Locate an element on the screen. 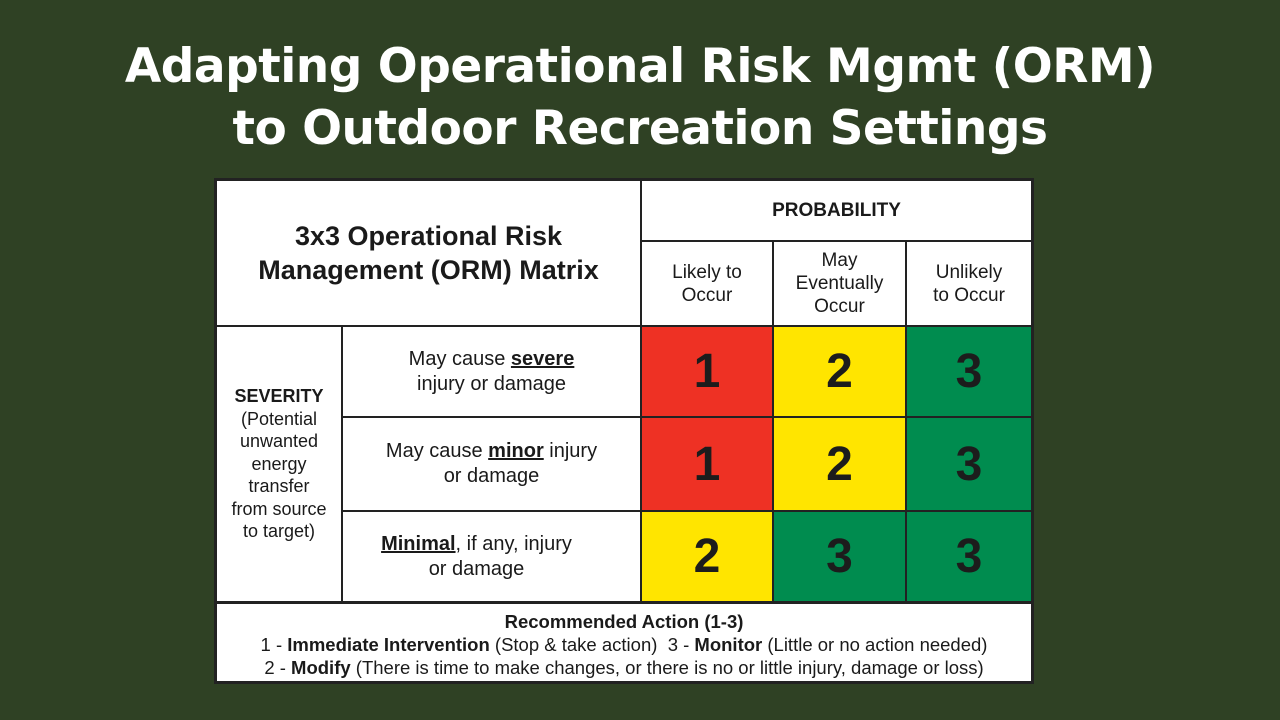 The image size is (1280, 720). col-text: Eventually is located at coordinates (839, 283).